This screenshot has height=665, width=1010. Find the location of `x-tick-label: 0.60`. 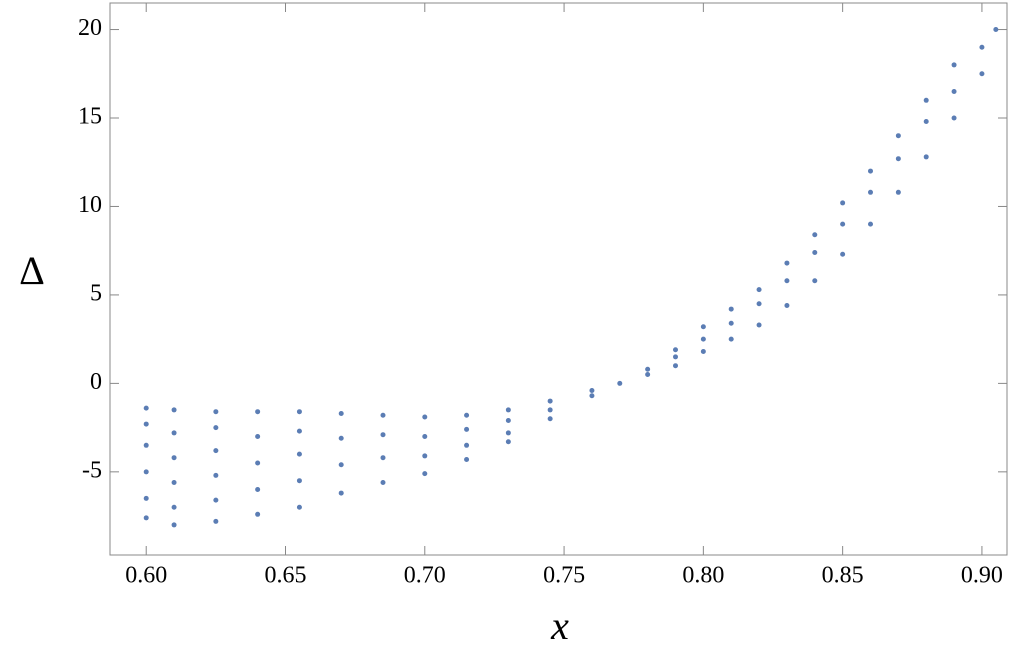

x-tick-label: 0.60 is located at coordinates (146, 576).